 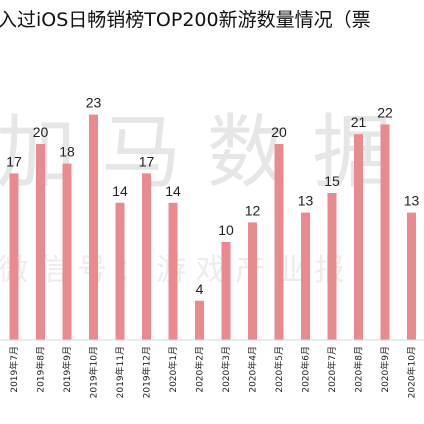 I want to click on data-label-2020年2月: 4, so click(x=200, y=289).